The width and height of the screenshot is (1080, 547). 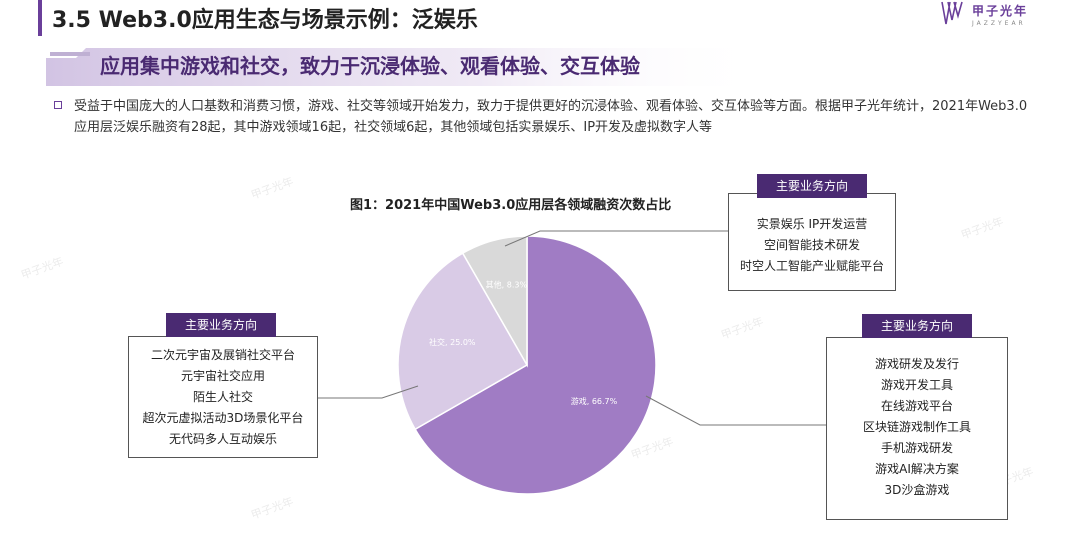 I want to click on leader-line-other, so click(x=617, y=238).